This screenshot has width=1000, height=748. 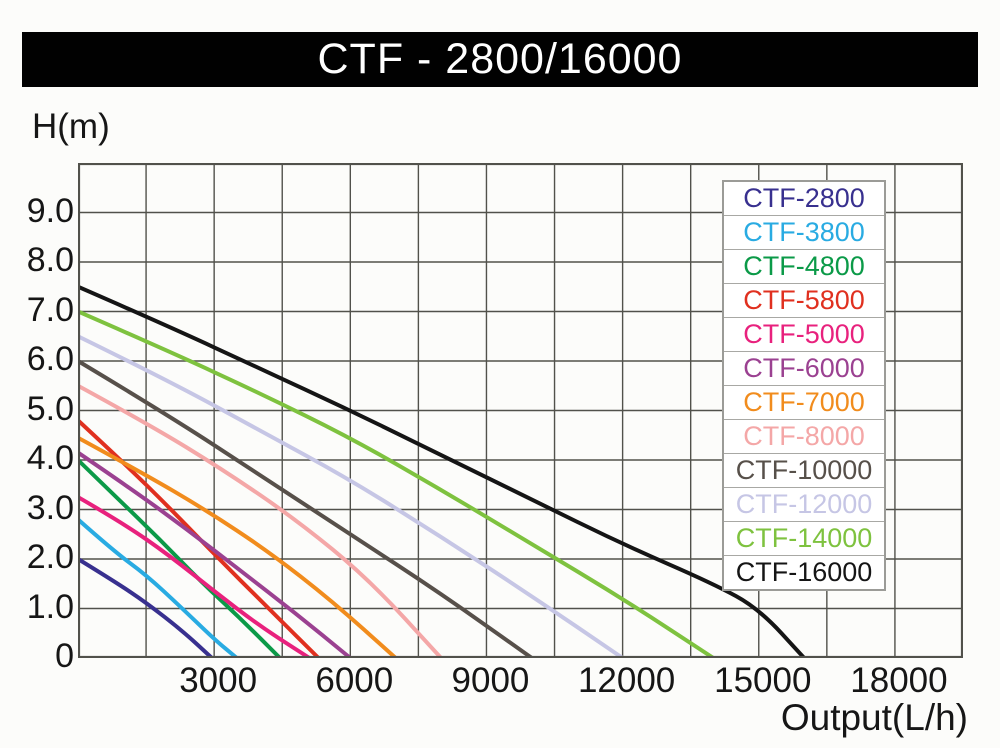 I want to click on legend-item: CTF-12000, so click(x=804, y=505).